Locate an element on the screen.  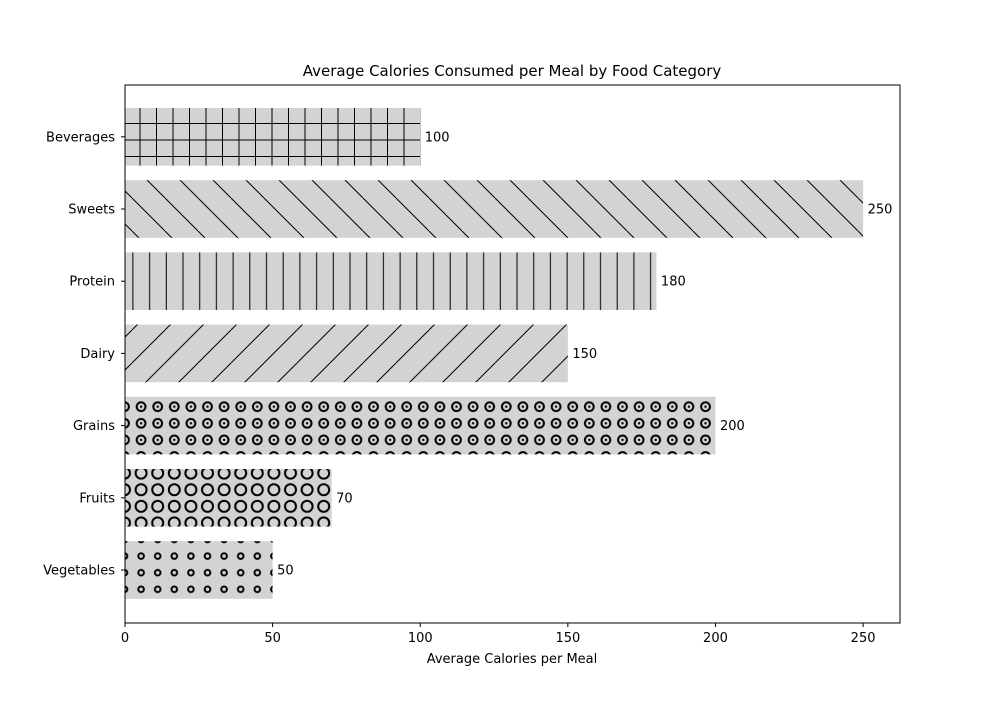
bar-sweets is located at coordinates (494, 209).